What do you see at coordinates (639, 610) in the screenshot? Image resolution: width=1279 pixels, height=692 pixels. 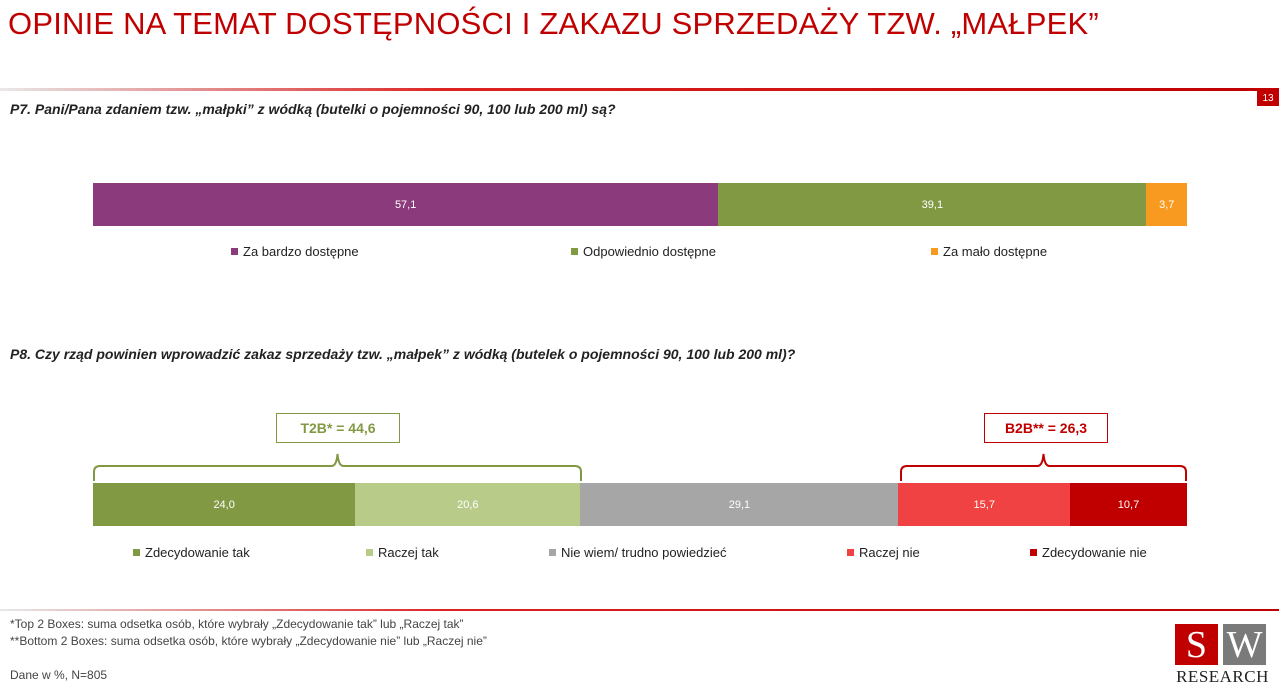 I see `footer-divider` at bounding box center [639, 610].